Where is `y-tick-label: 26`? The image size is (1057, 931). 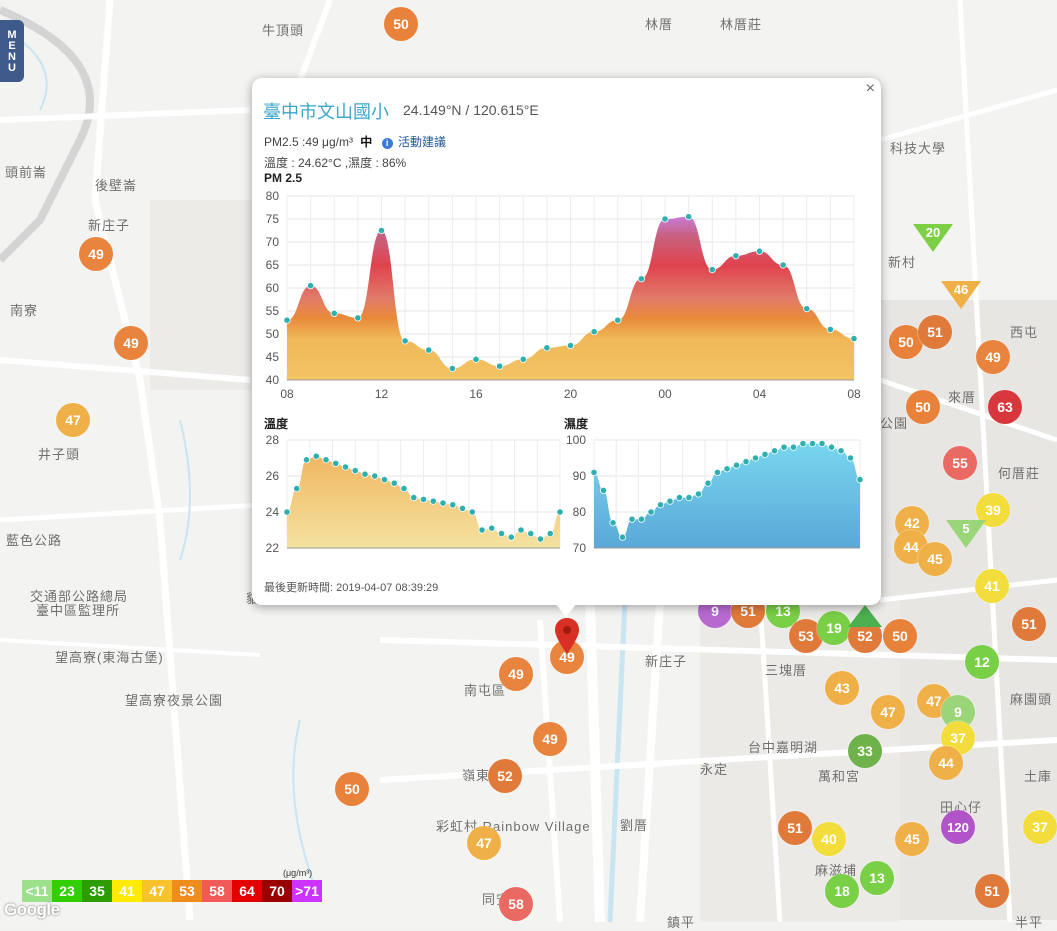 y-tick-label: 26 is located at coordinates (273, 476).